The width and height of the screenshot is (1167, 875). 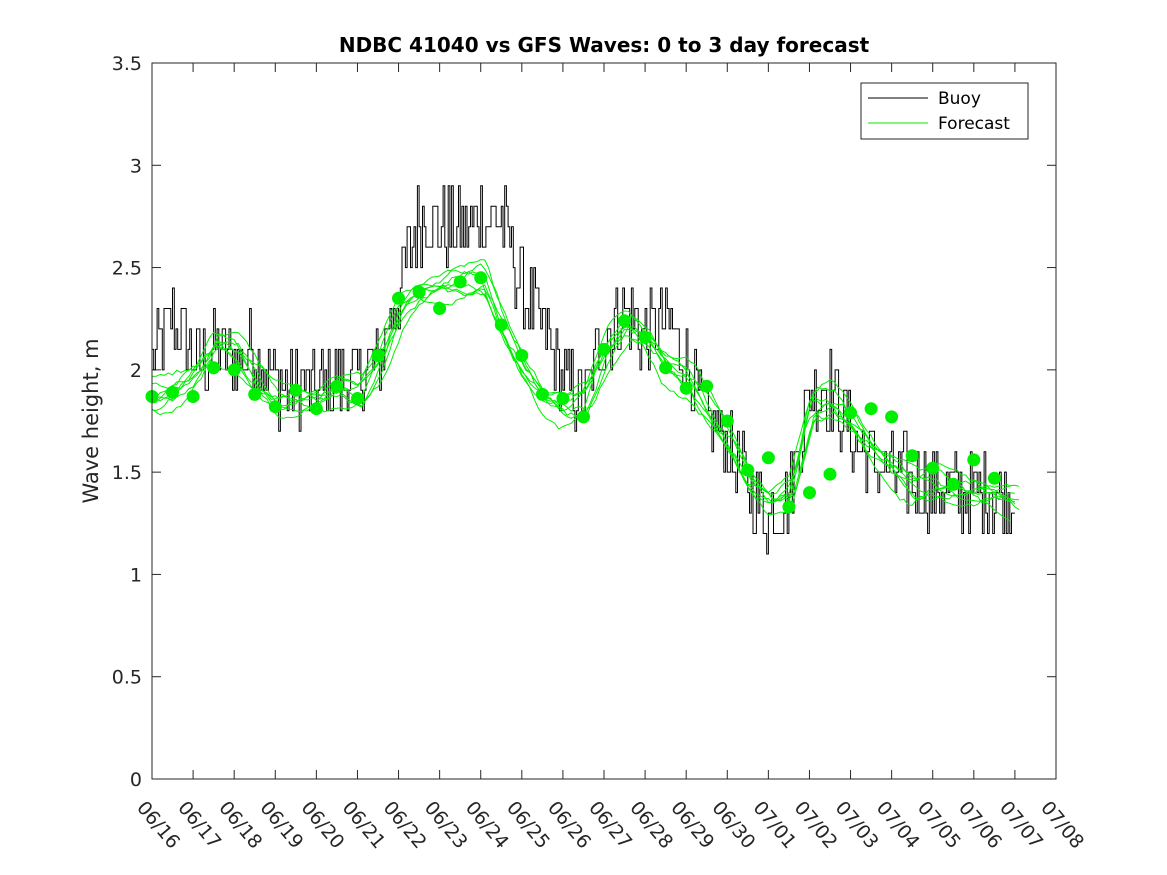 I want to click on x-tick-label: 06/16, so click(x=158, y=825).